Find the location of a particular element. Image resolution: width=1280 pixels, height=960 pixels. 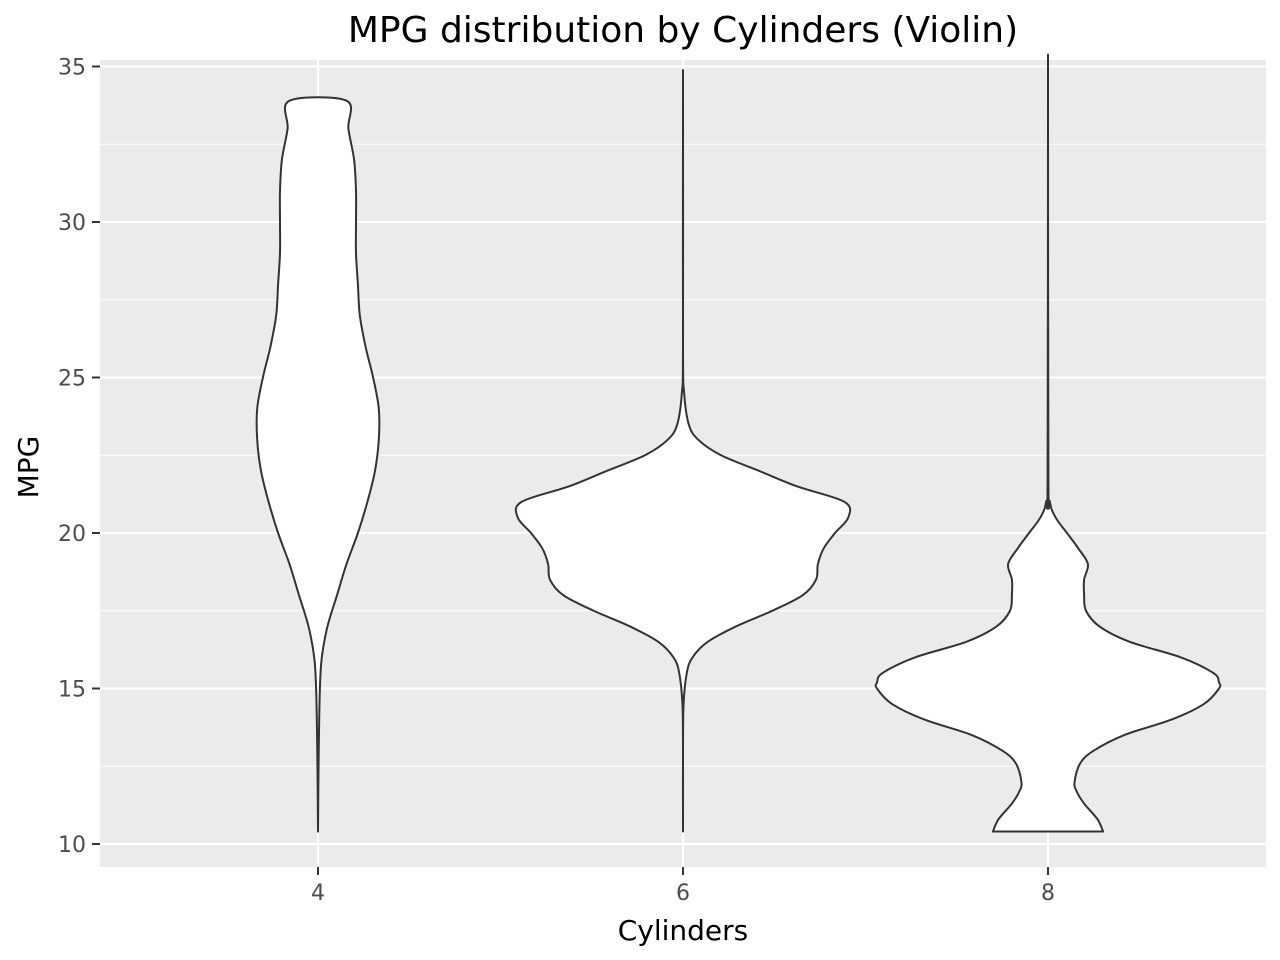

x-axis: 4 6 8 is located at coordinates (683, 886).